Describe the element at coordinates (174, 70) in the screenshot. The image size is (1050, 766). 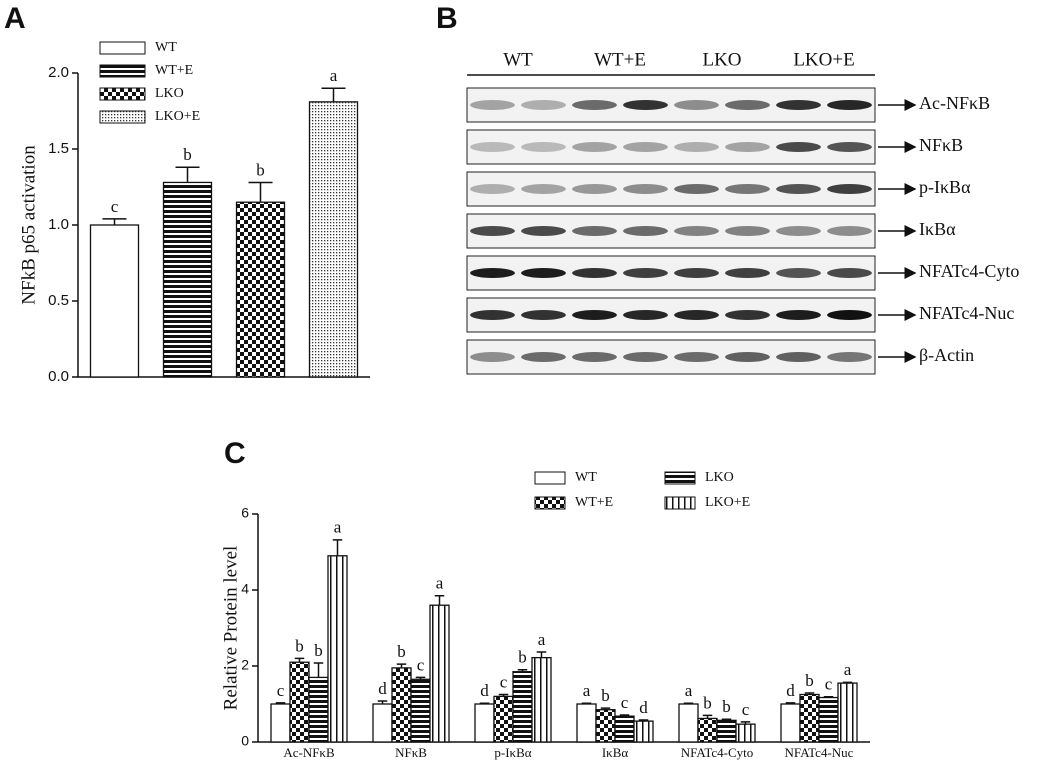
I see `legend-label: WT+E` at that location.